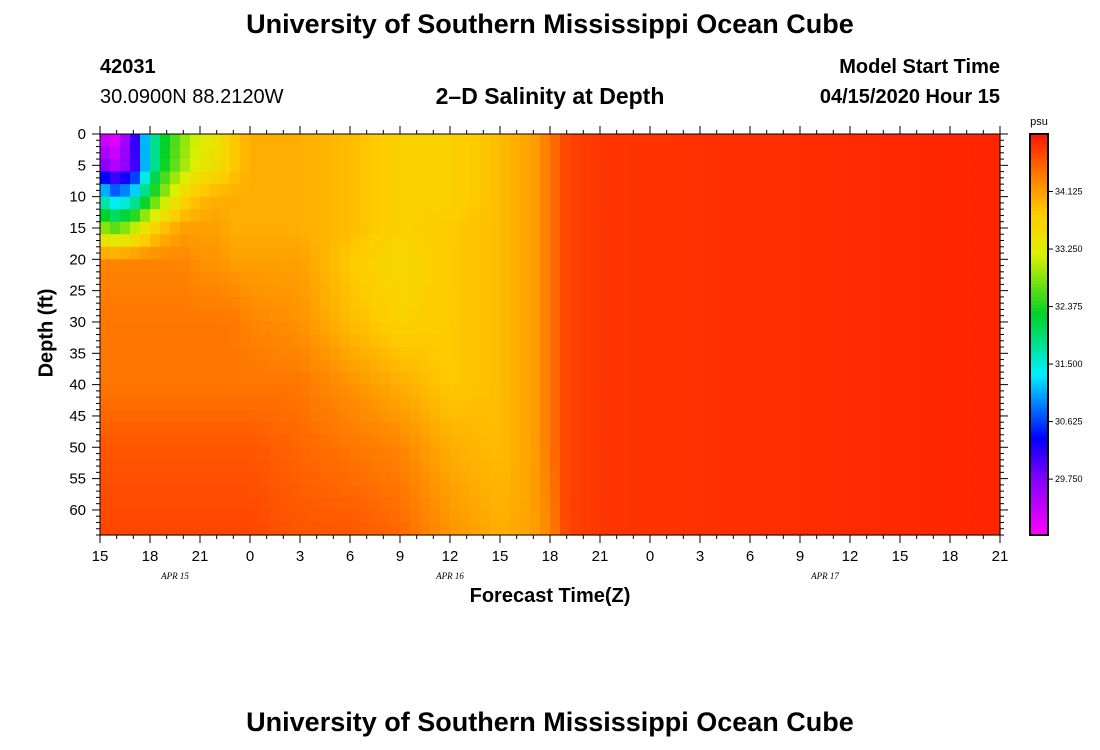  Describe the element at coordinates (150, 556) in the screenshot. I see `x-tick-label: 18` at that location.